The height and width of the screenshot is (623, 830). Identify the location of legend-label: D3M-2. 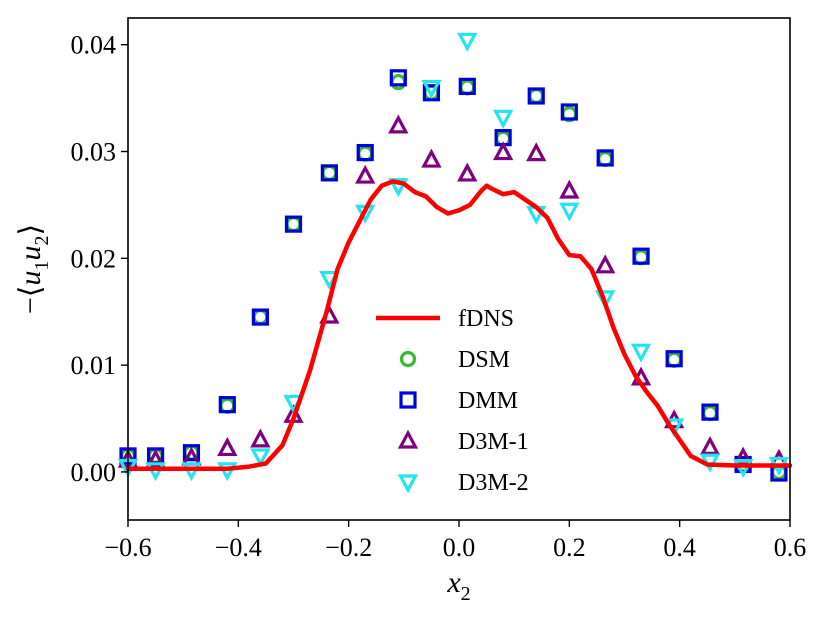
(493, 483).